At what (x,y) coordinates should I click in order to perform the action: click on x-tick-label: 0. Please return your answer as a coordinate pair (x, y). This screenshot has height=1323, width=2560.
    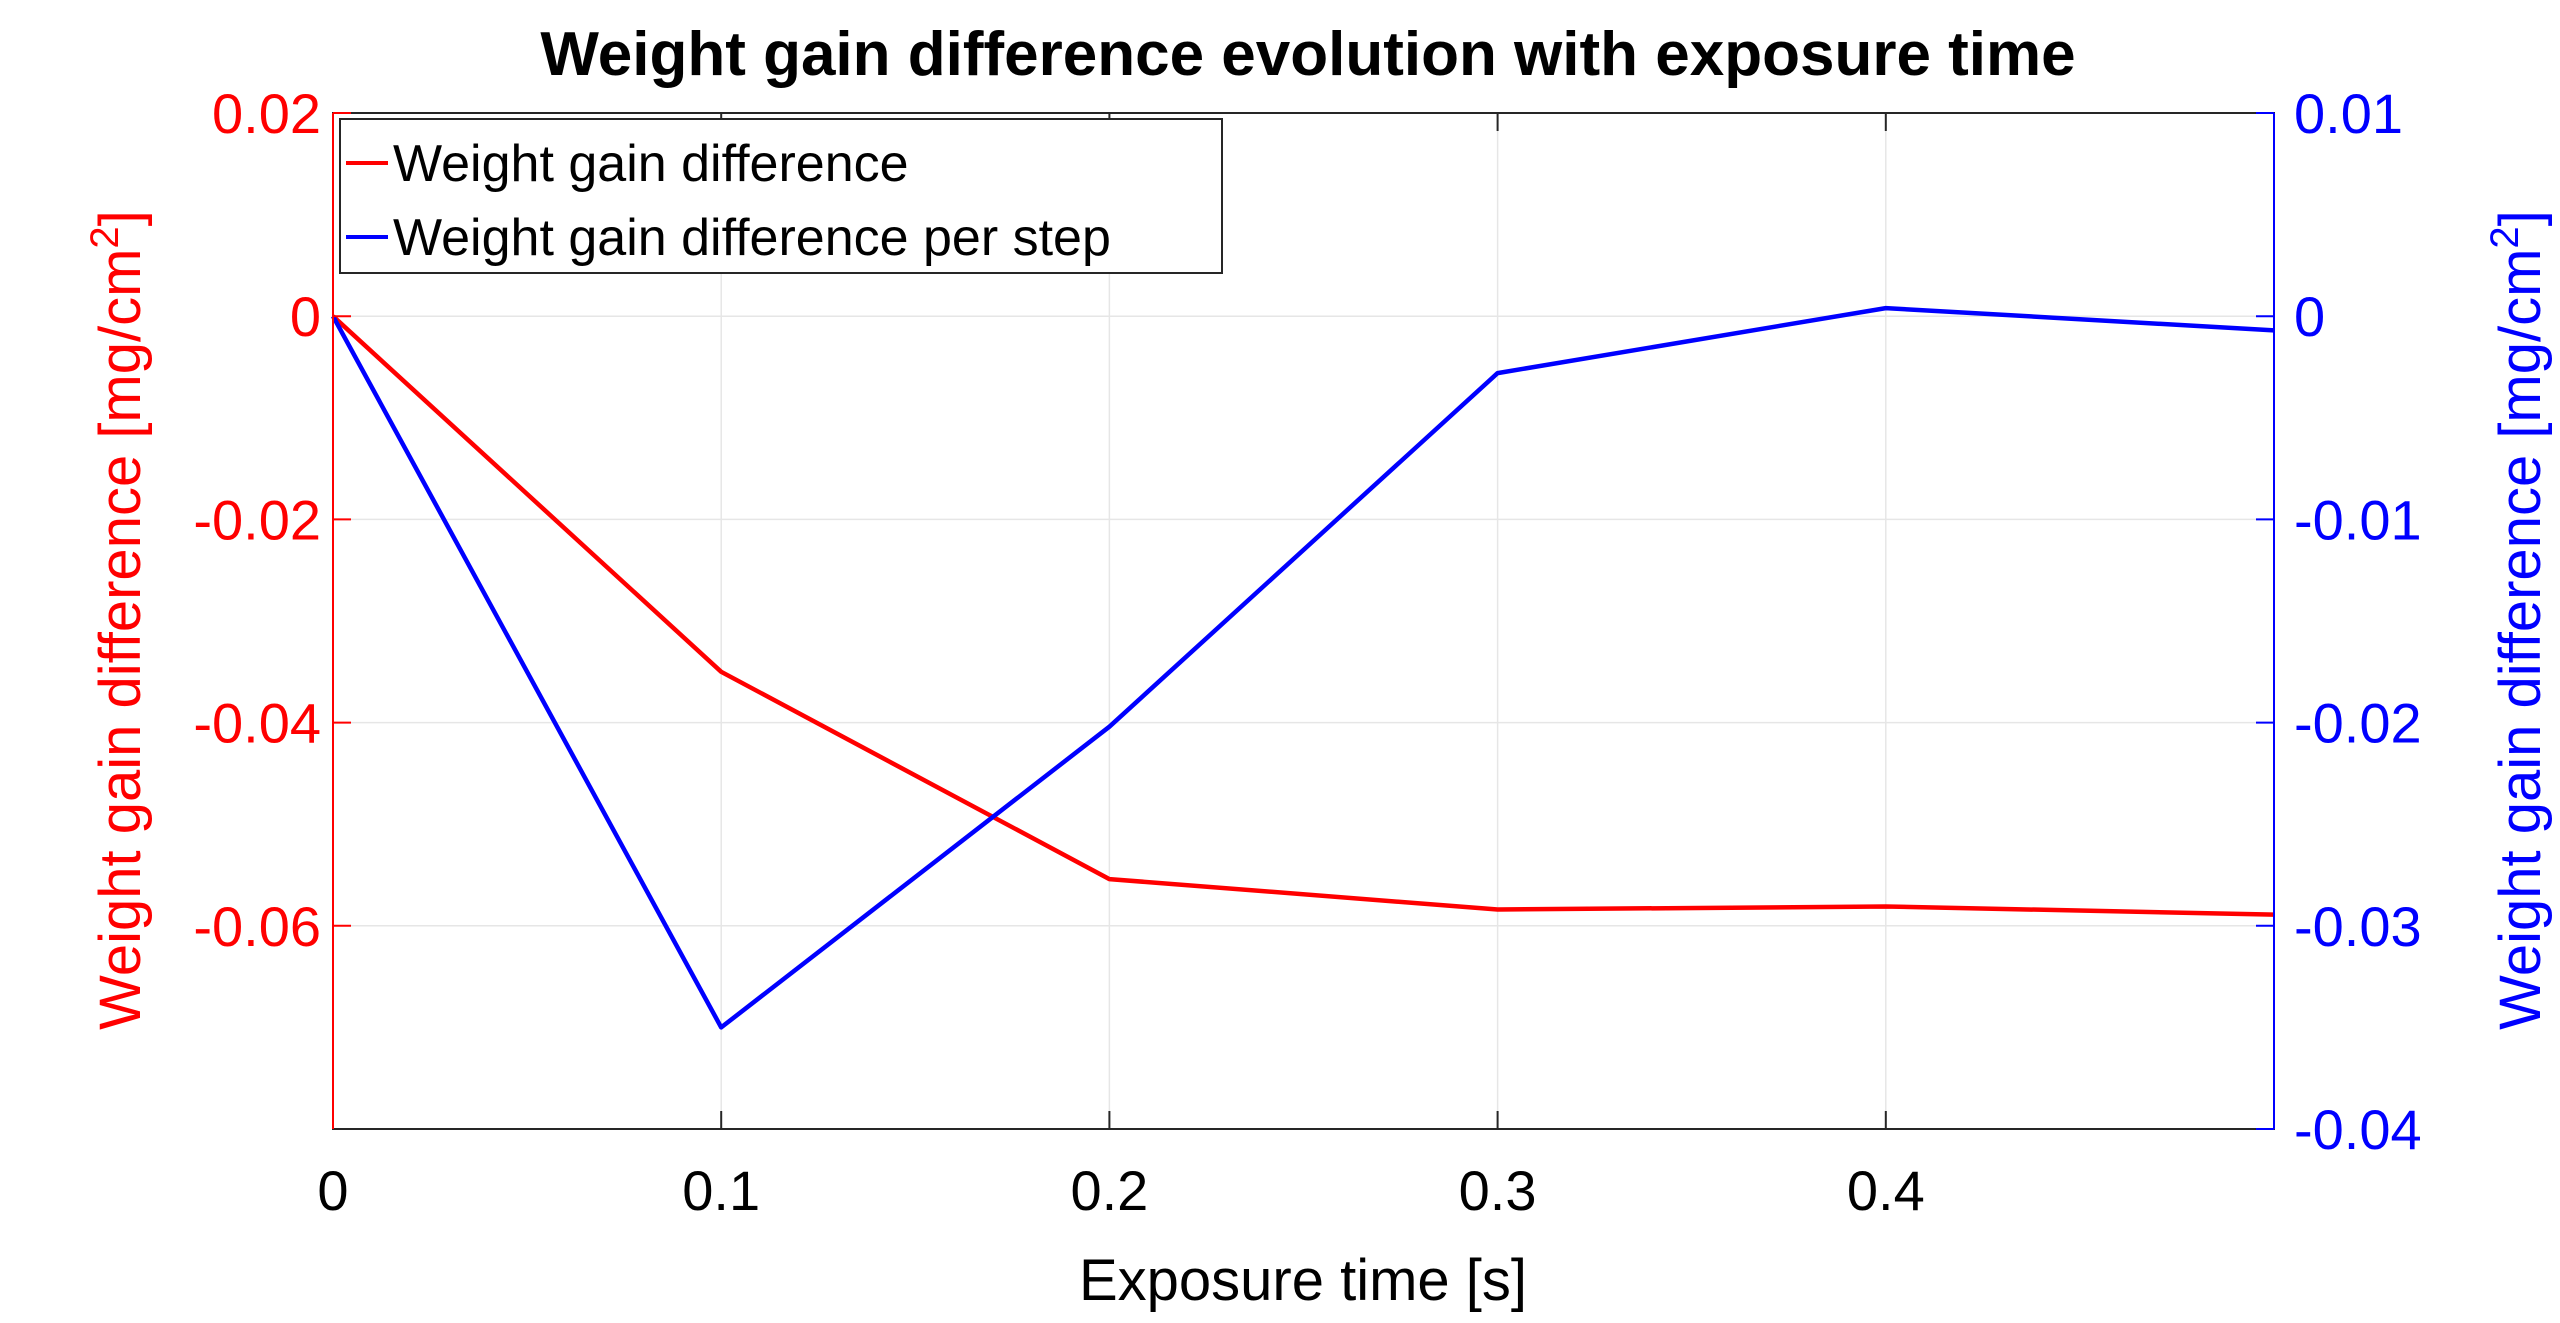
    Looking at the image, I should click on (332, 1190).